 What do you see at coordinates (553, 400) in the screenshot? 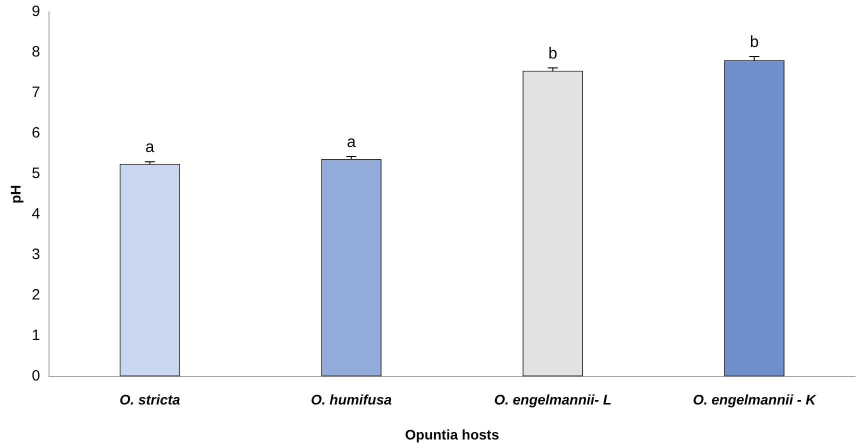
I see `x-tick-label: O. engelmannii- L` at bounding box center [553, 400].